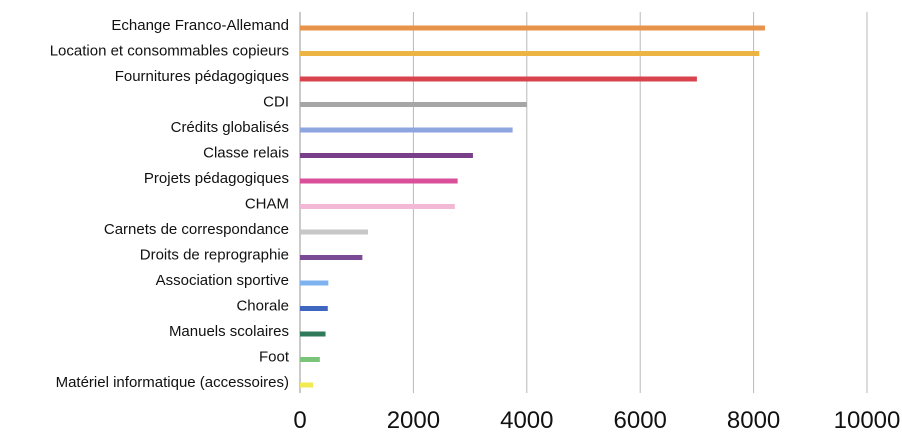  I want to click on category-label: Fournitures pédagogiques, so click(202, 76).